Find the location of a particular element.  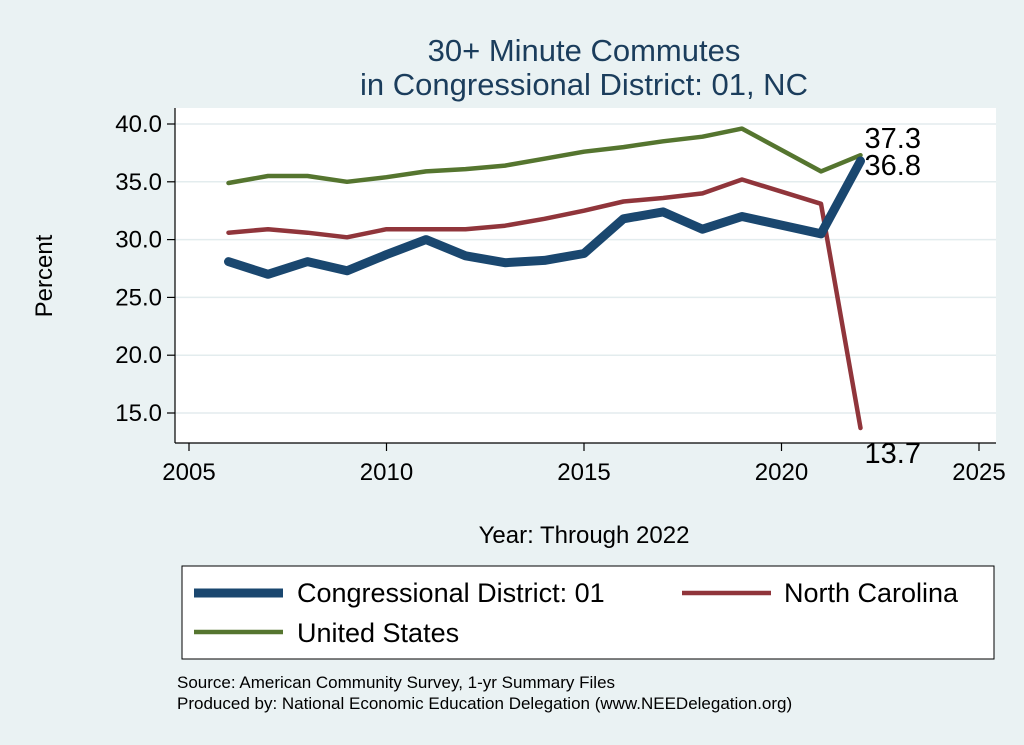

x-tick-label-2010: 2010 is located at coordinates (386, 472).